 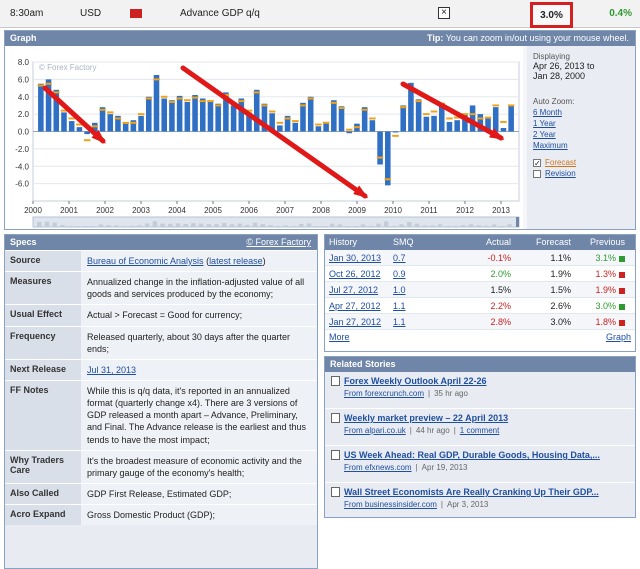 What do you see at coordinates (426, 418) in the screenshot?
I see `story-title-link: Weekly market preview – 22 April 2013` at bounding box center [426, 418].